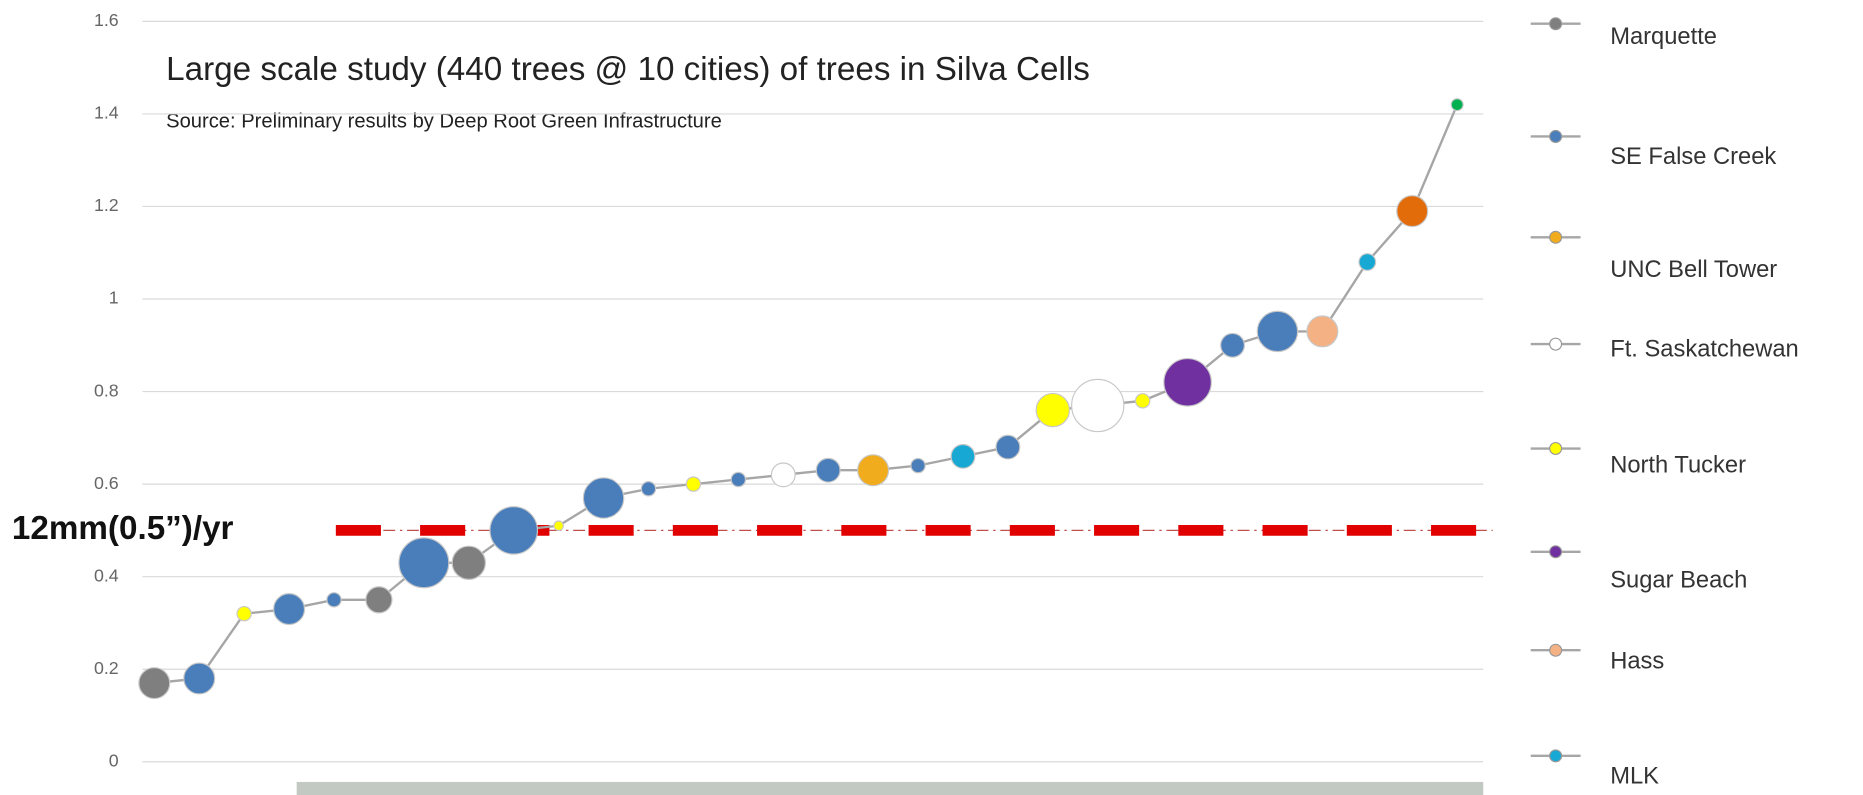 This screenshot has height=795, width=1863. I want to click on legend-label: North Tucker, so click(1678, 466).